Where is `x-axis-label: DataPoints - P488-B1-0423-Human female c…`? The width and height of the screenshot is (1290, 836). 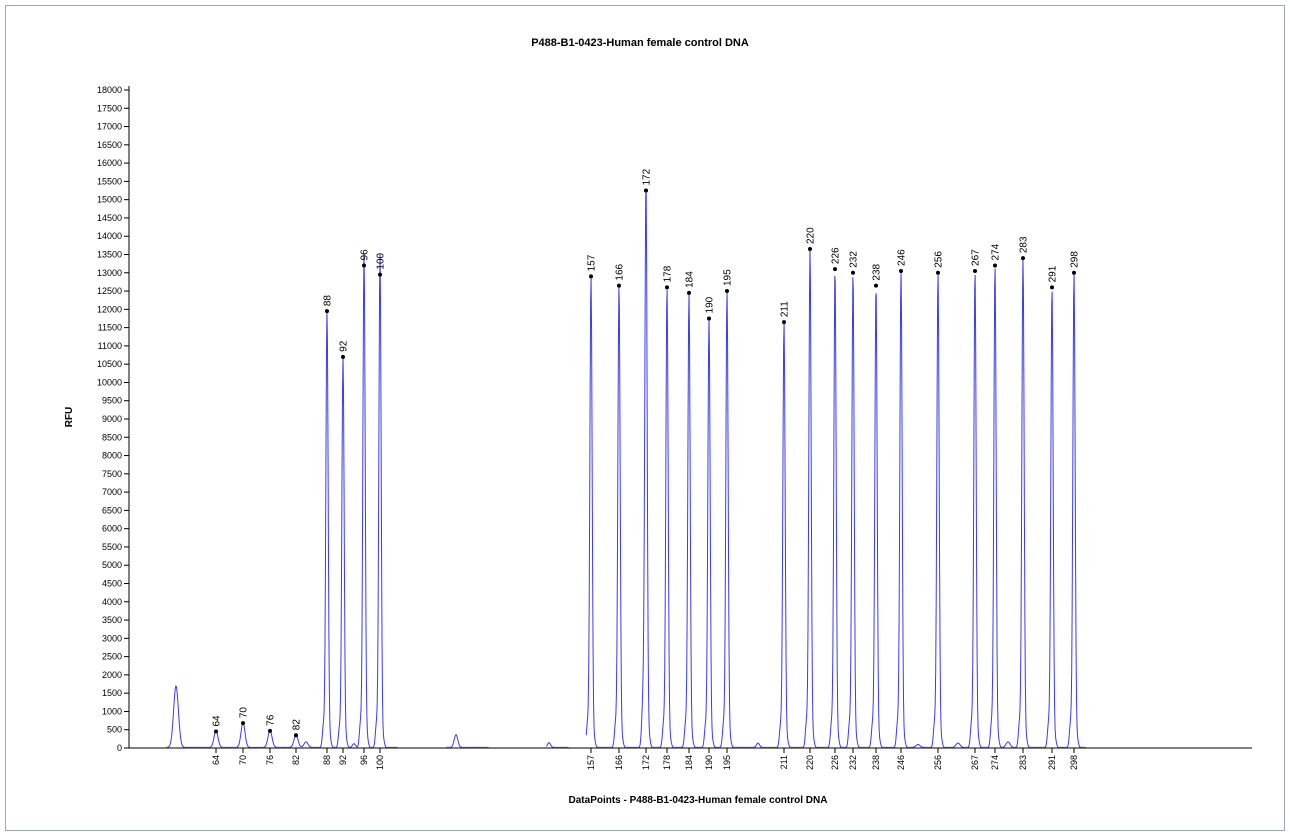 x-axis-label: DataPoints - P488-B1-0423-Human female c… is located at coordinates (698, 800).